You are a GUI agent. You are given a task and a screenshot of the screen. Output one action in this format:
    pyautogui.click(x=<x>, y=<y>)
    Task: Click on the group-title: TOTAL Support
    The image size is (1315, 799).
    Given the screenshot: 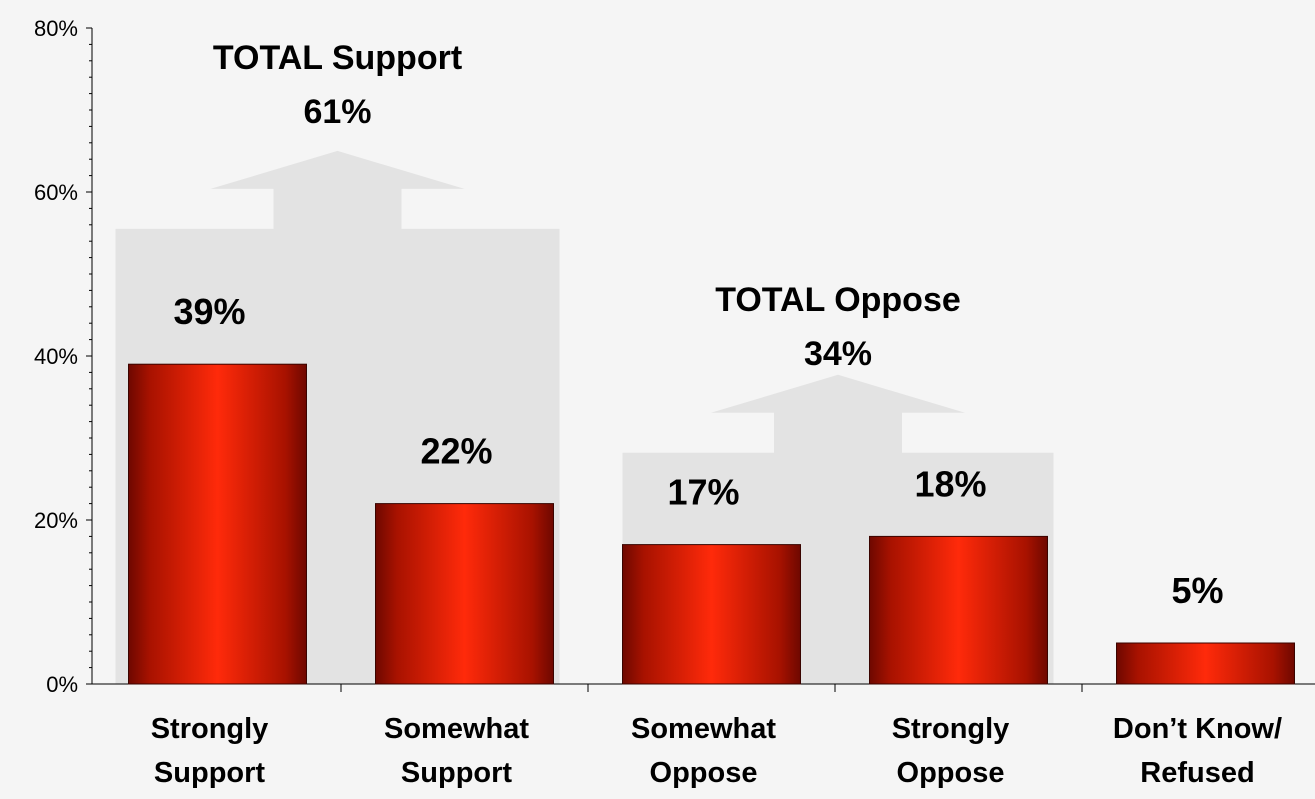 What is the action you would take?
    pyautogui.click(x=337, y=58)
    